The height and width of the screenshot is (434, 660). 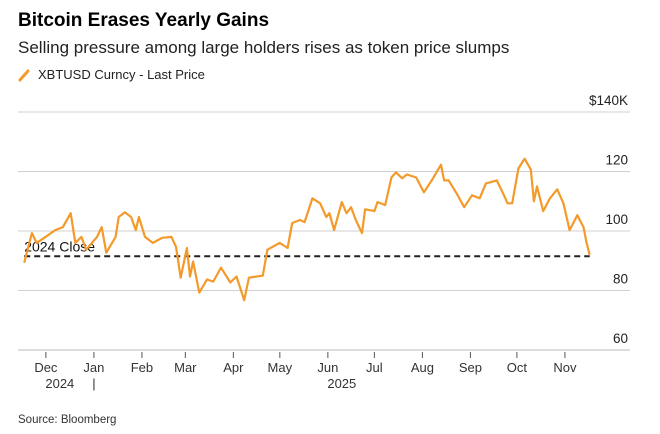 I want to click on x-tick-label: Feb, so click(x=142, y=367).